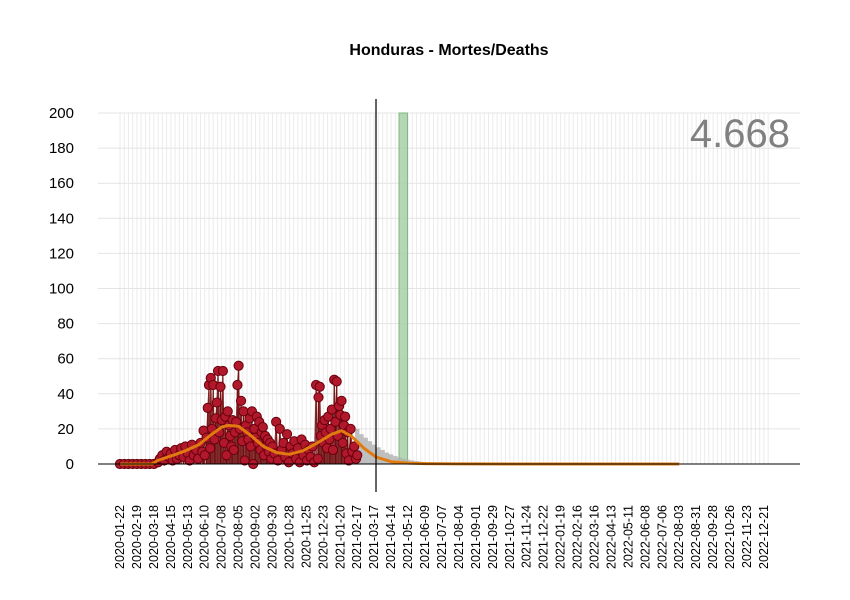  Describe the element at coordinates (188, 537) in the screenshot. I see `x-tick-label: 2020-05-13` at that location.